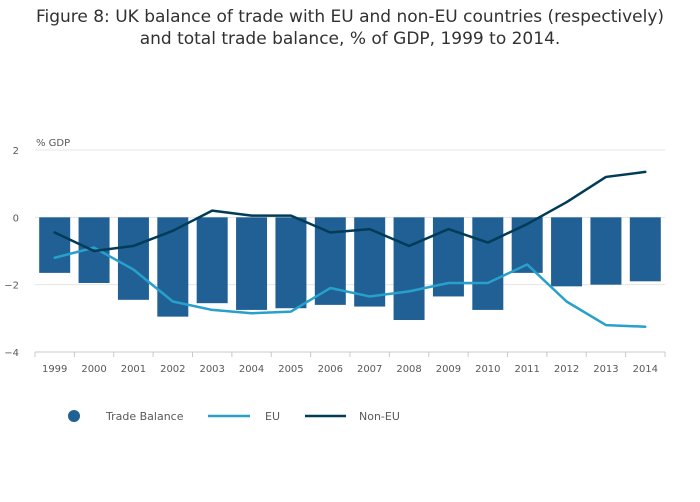  What do you see at coordinates (53, 143) in the screenshot?
I see `y-axis-label: % GDP` at bounding box center [53, 143].